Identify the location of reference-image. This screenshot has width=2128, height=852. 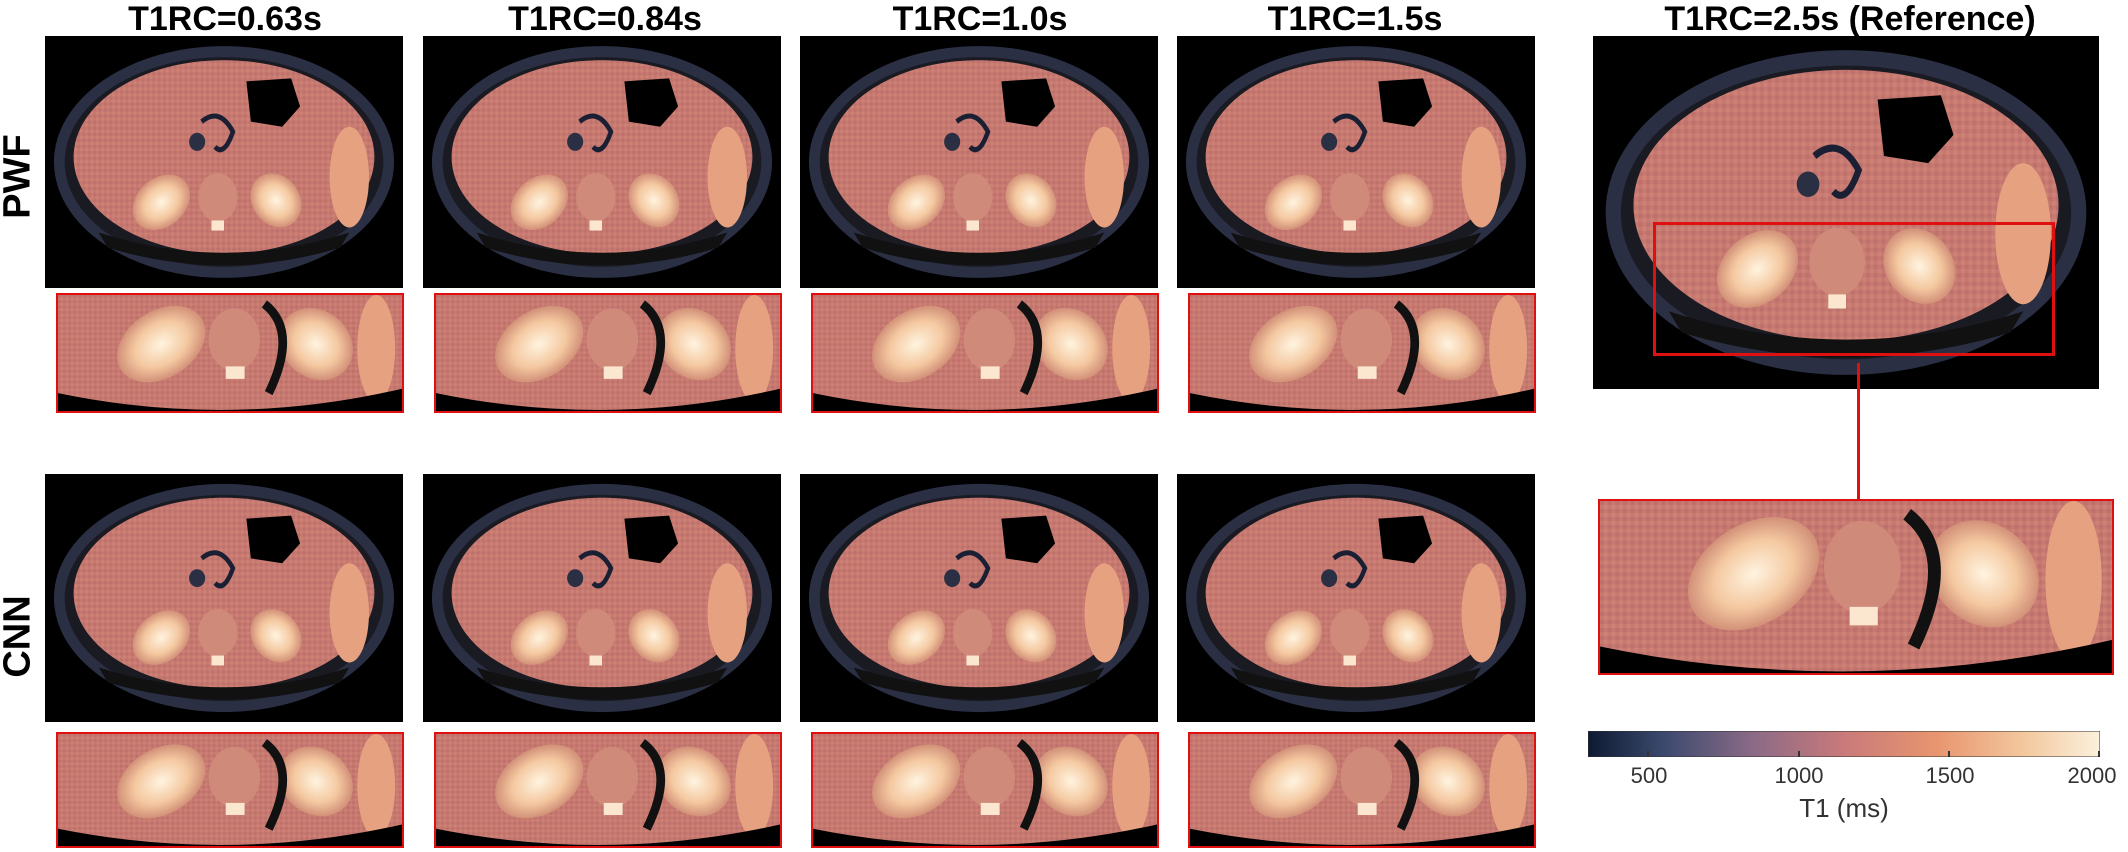
(1846, 212).